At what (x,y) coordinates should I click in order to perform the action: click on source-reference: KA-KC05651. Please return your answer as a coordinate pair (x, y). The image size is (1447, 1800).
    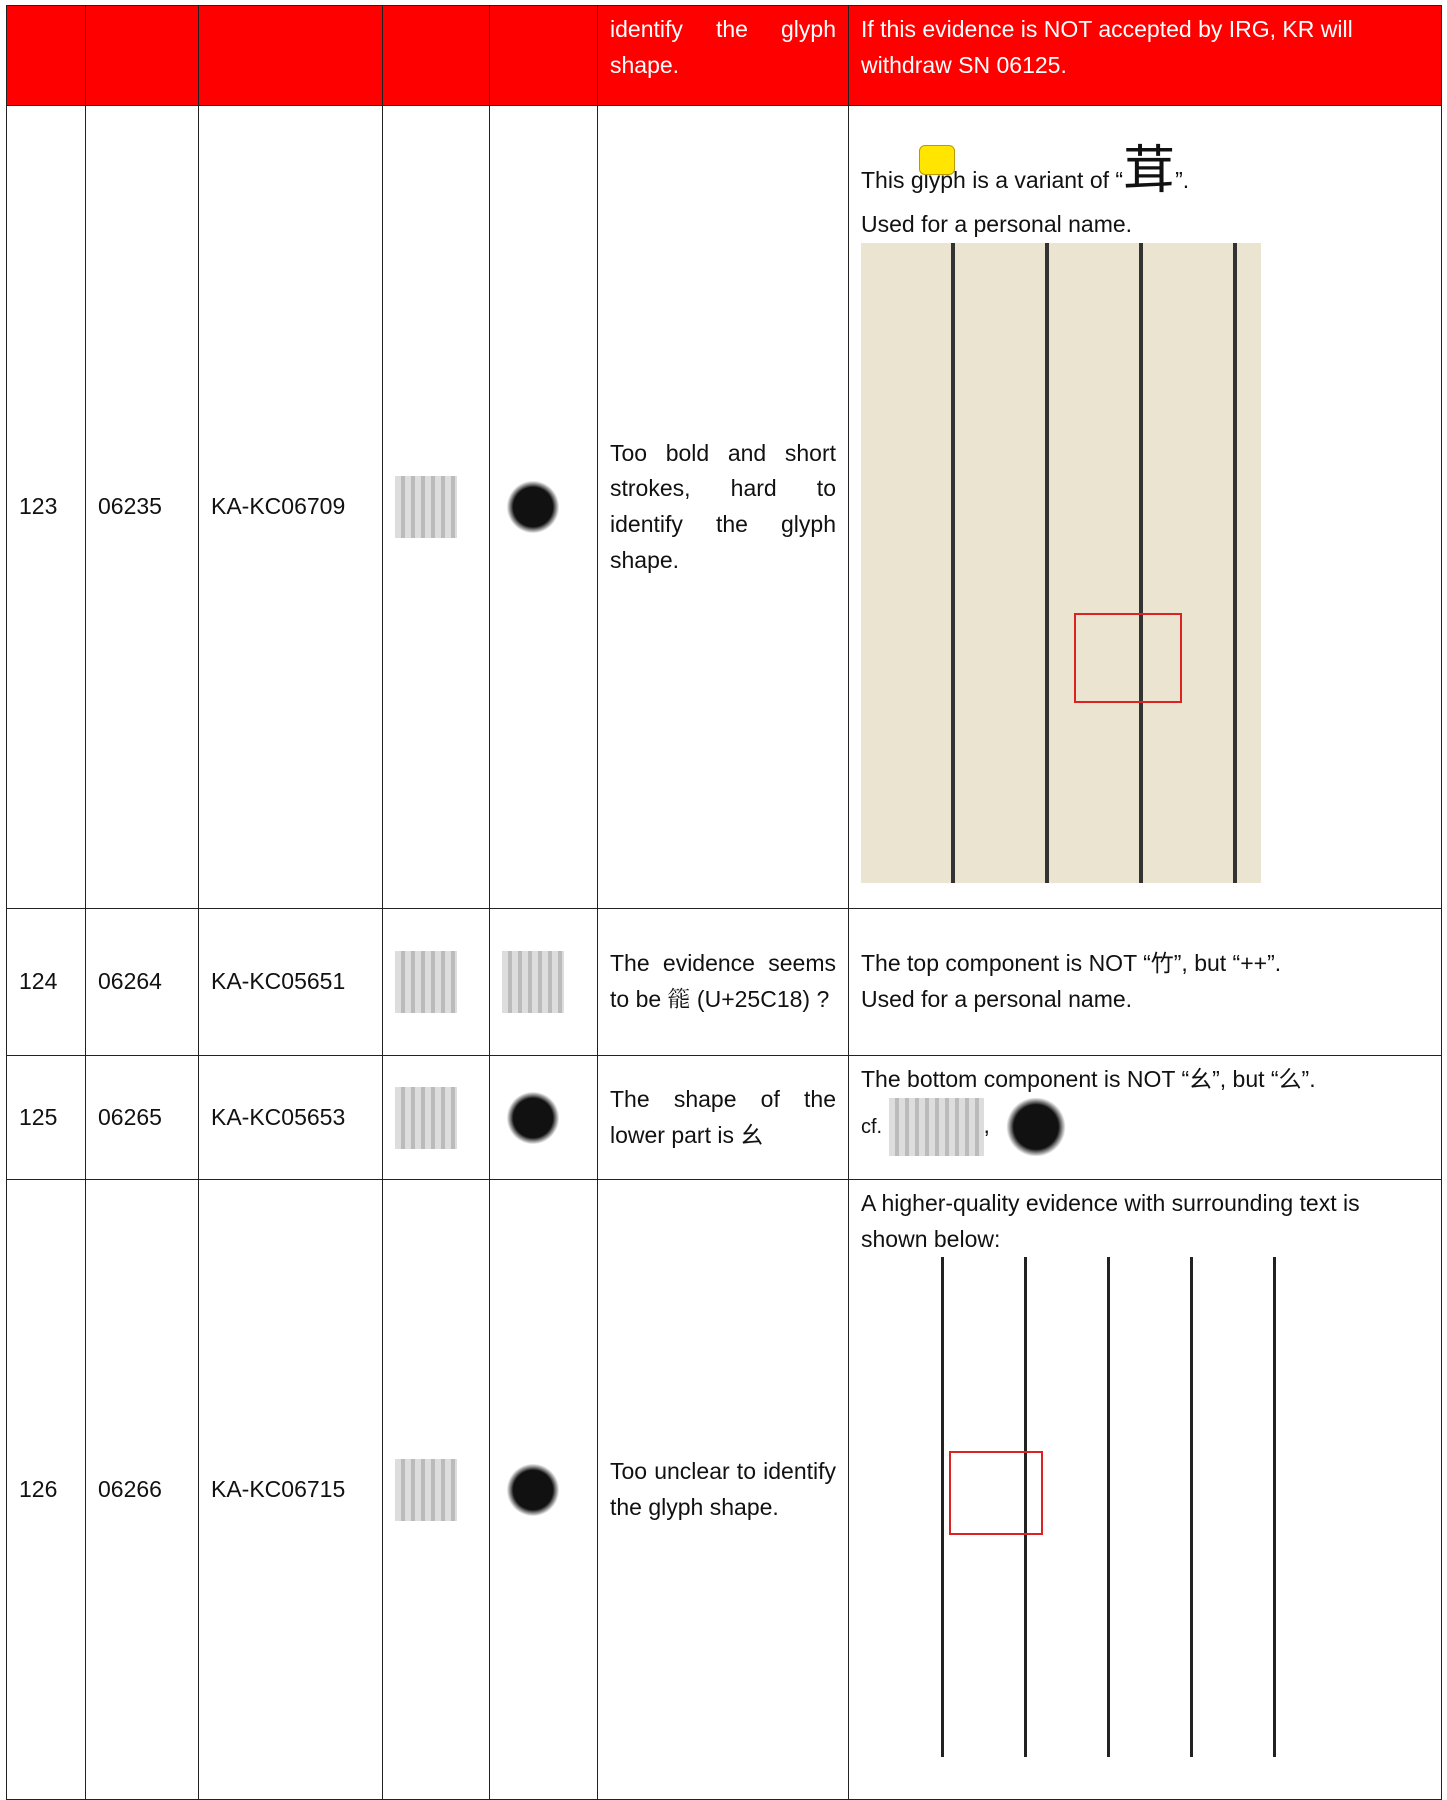
    Looking at the image, I should click on (290, 982).